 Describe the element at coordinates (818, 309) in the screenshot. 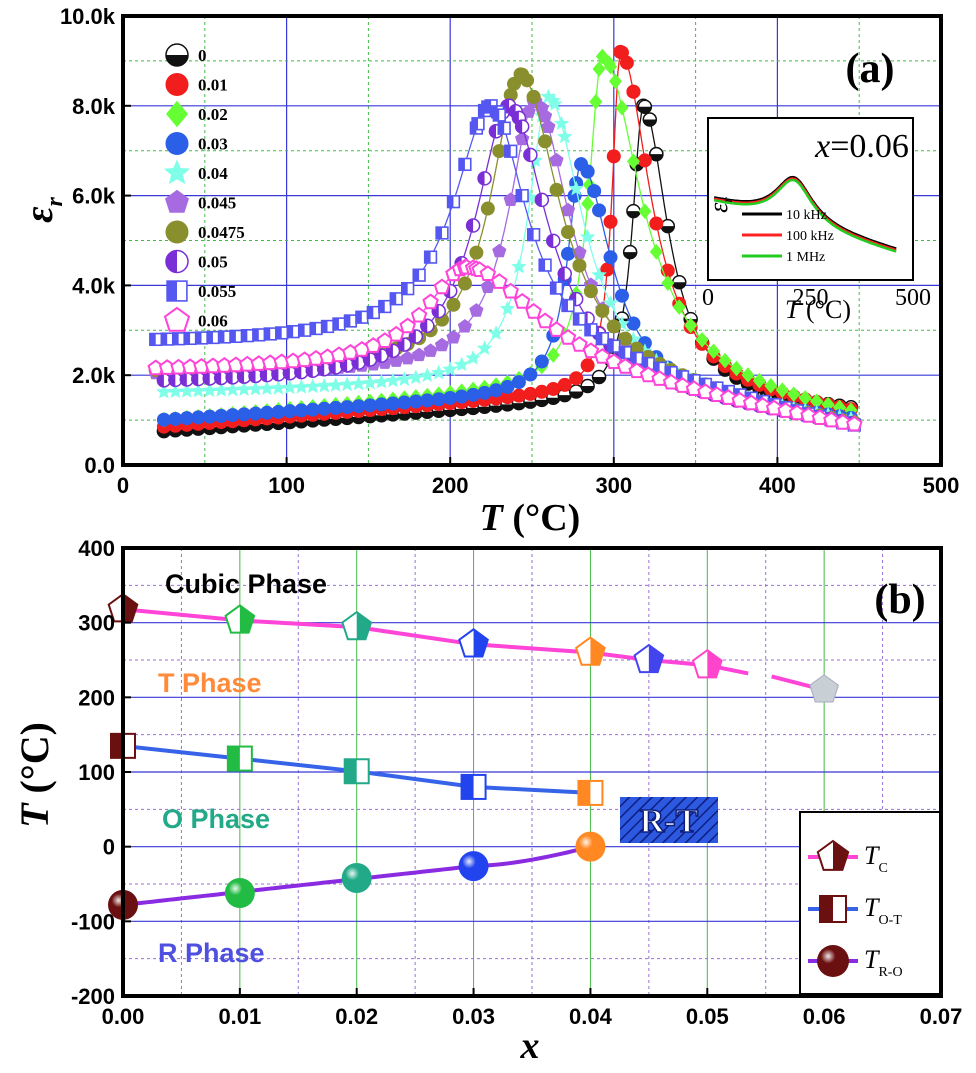

I see `inset-xlabel: T (°C)` at that location.